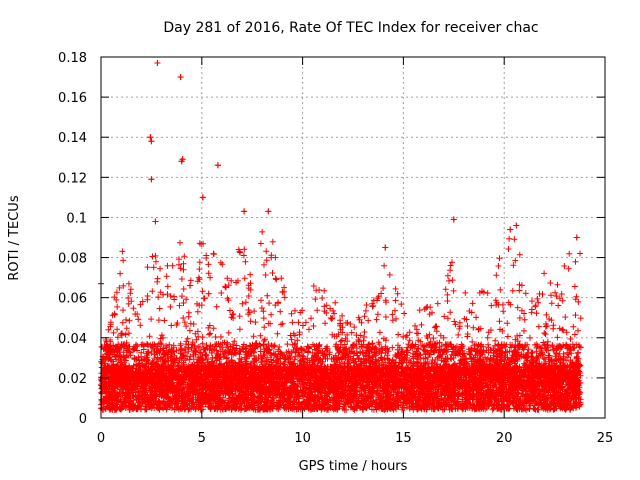 The height and width of the screenshot is (480, 640). What do you see at coordinates (14, 237) in the screenshot?
I see `y-axis-label: ROTI / TECUs` at bounding box center [14, 237].